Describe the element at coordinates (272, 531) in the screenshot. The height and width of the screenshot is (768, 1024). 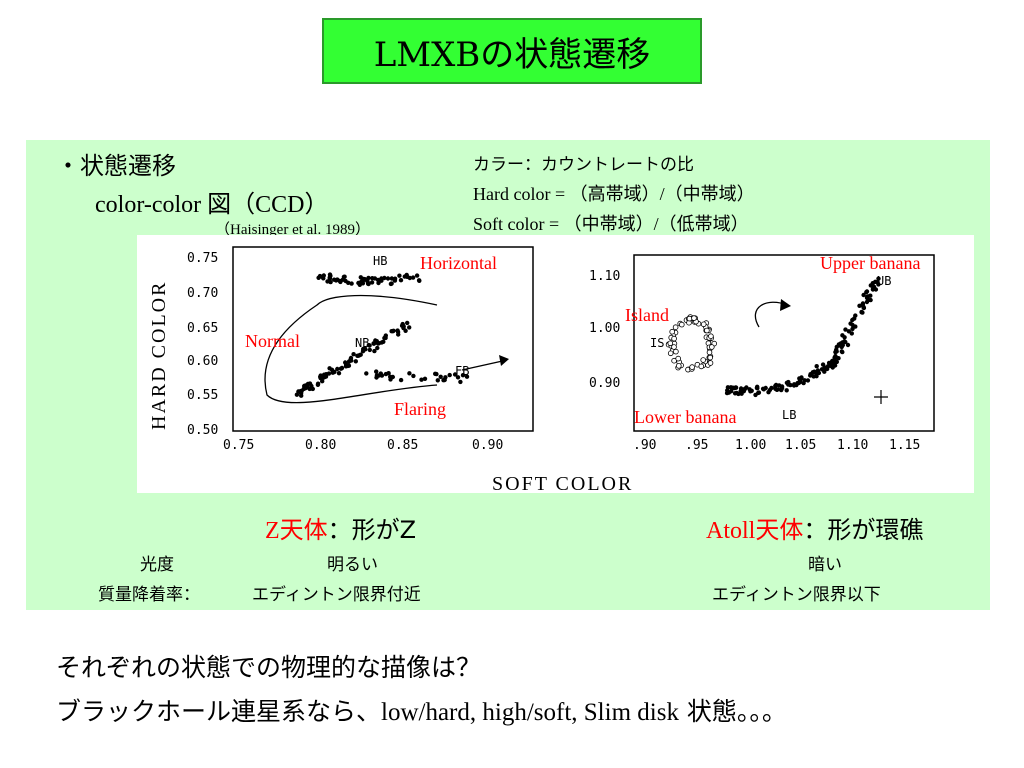
I see `z-prefix: Z` at that location.